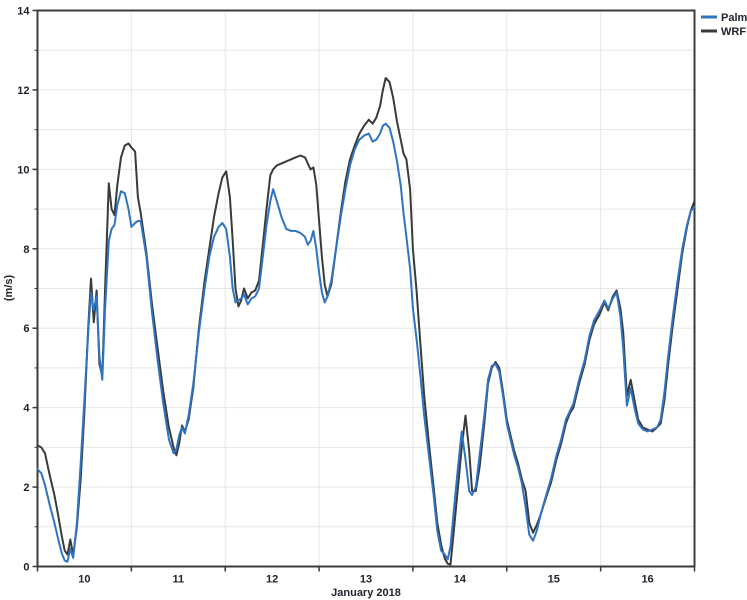 This screenshot has height=600, width=747. Describe the element at coordinates (23, 91) in the screenshot. I see `y-tick-label: 12` at that location.